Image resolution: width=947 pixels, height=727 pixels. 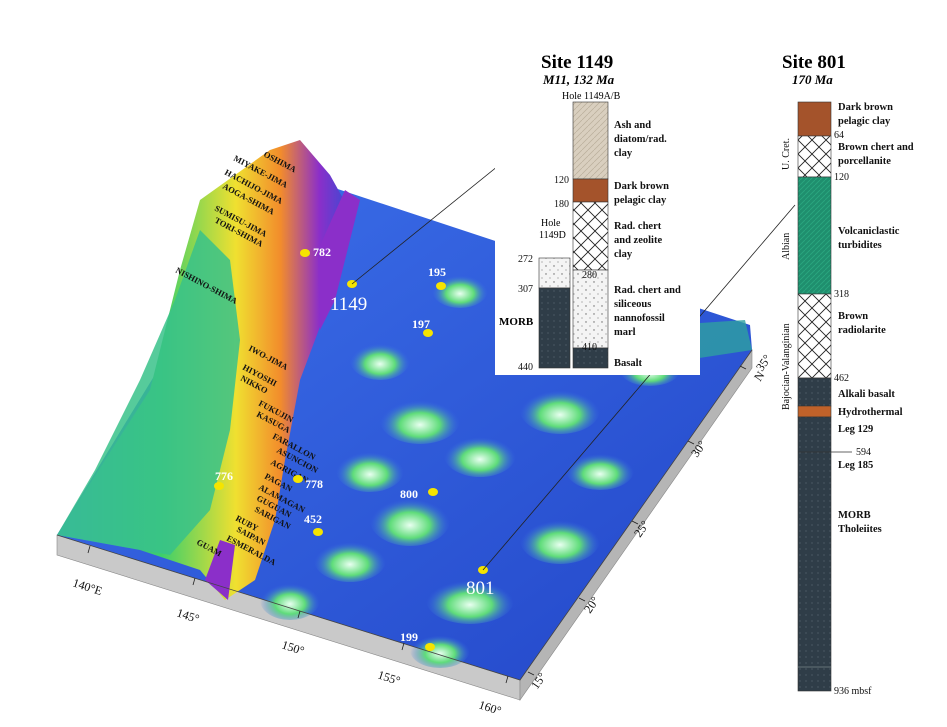 What do you see at coordinates (853, 691) in the screenshot?
I see `depth-label: 936 mbsf` at bounding box center [853, 691].